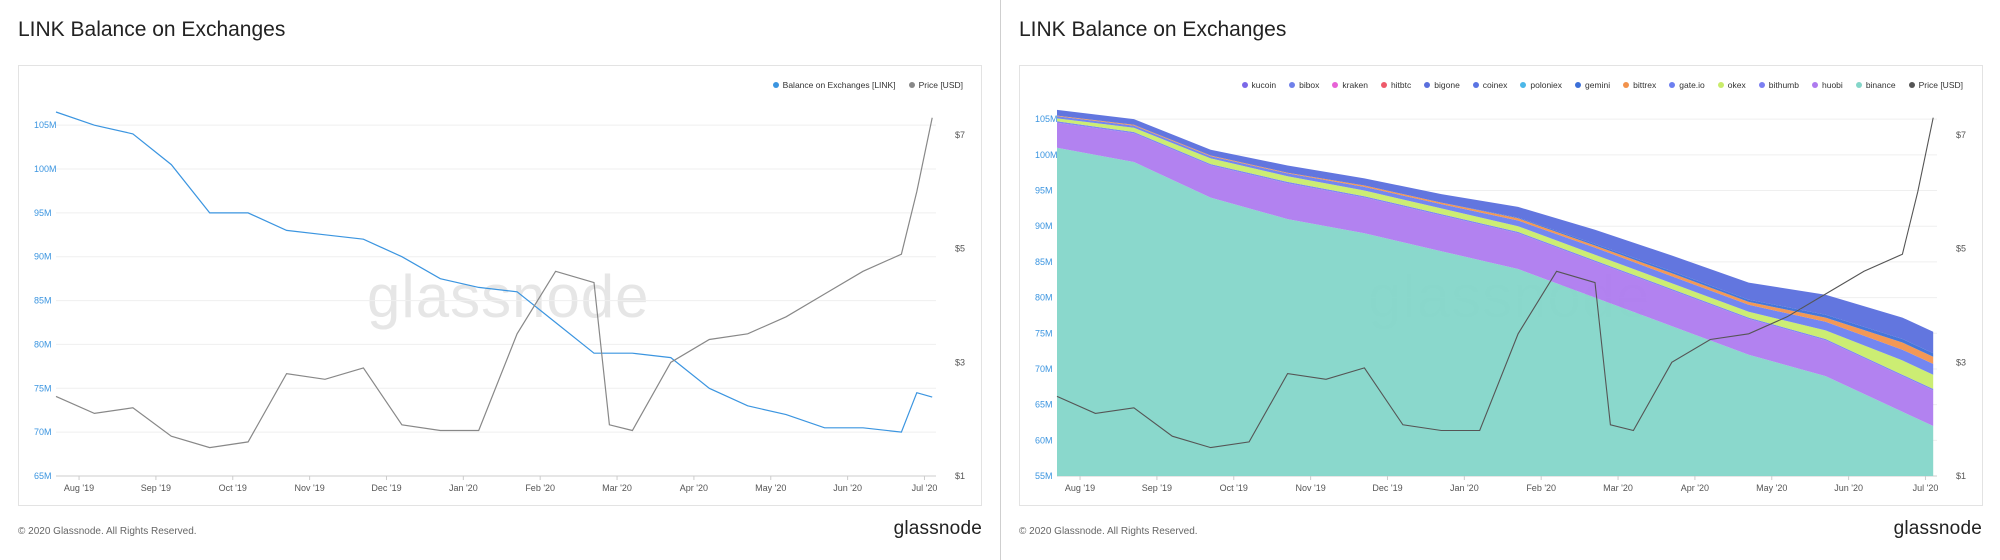 This screenshot has height=560, width=2000. I want to click on legend-label: bittrex, so click(1645, 85).